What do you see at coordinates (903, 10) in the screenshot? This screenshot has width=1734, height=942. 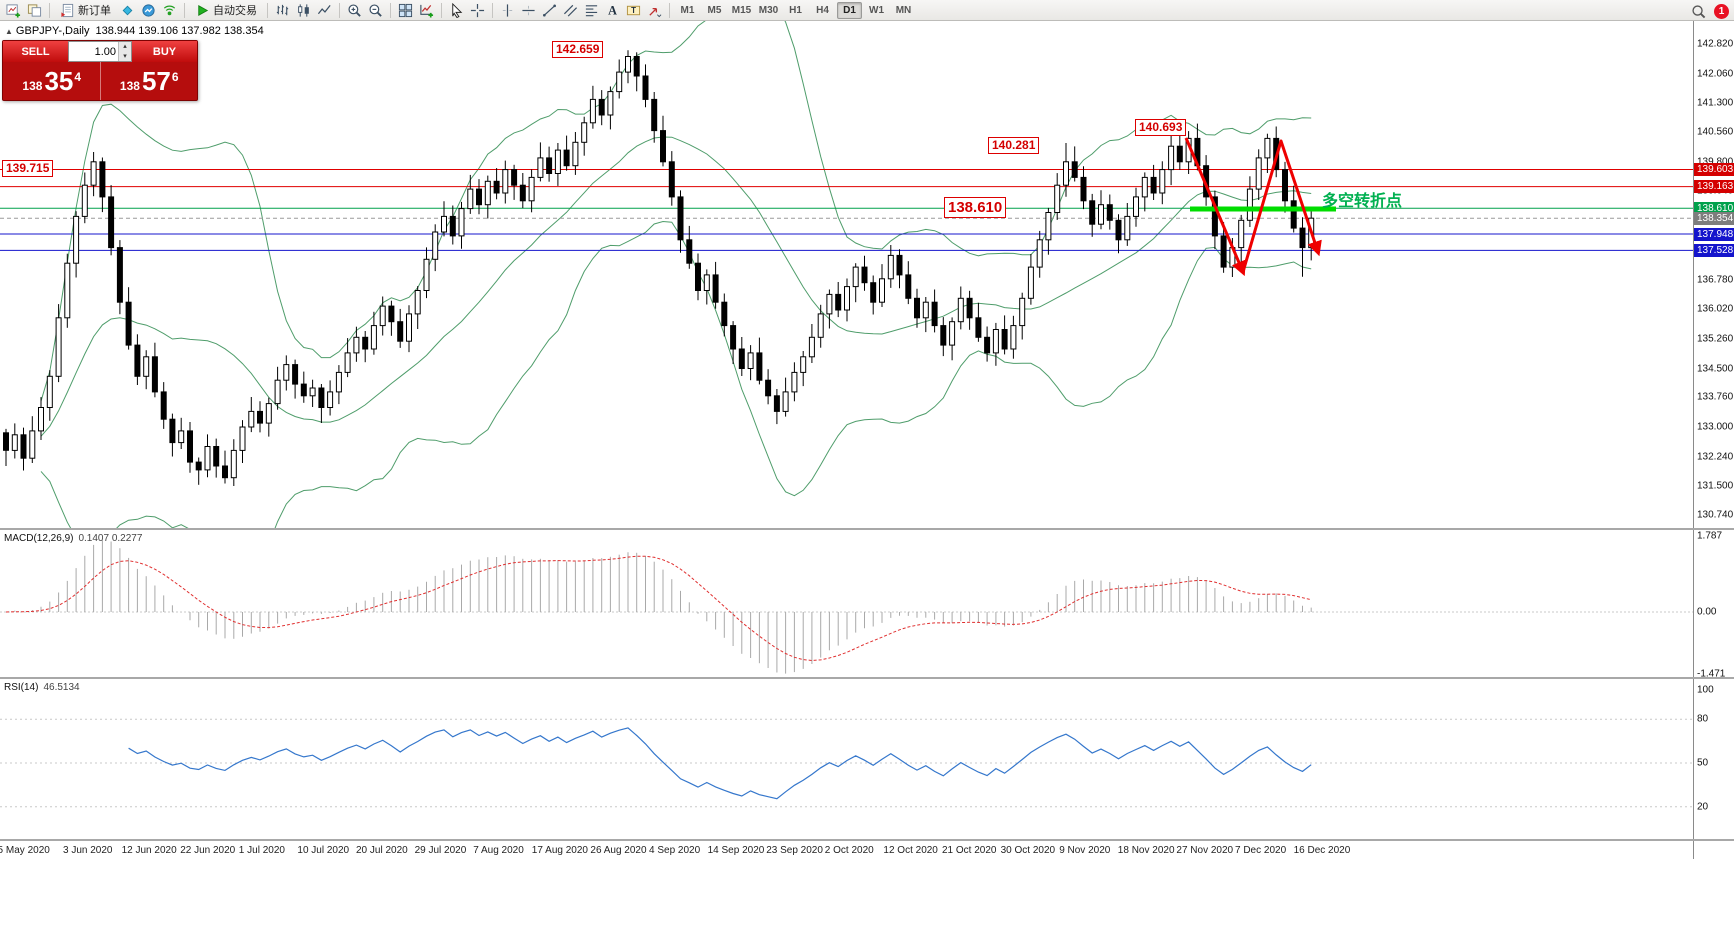 I see `timeframe-mn-button: MN` at bounding box center [903, 10].